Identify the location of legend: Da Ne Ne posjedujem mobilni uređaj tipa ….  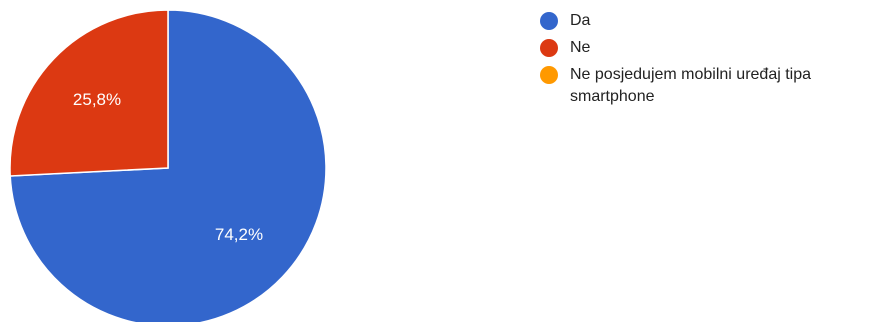
(712, 61).